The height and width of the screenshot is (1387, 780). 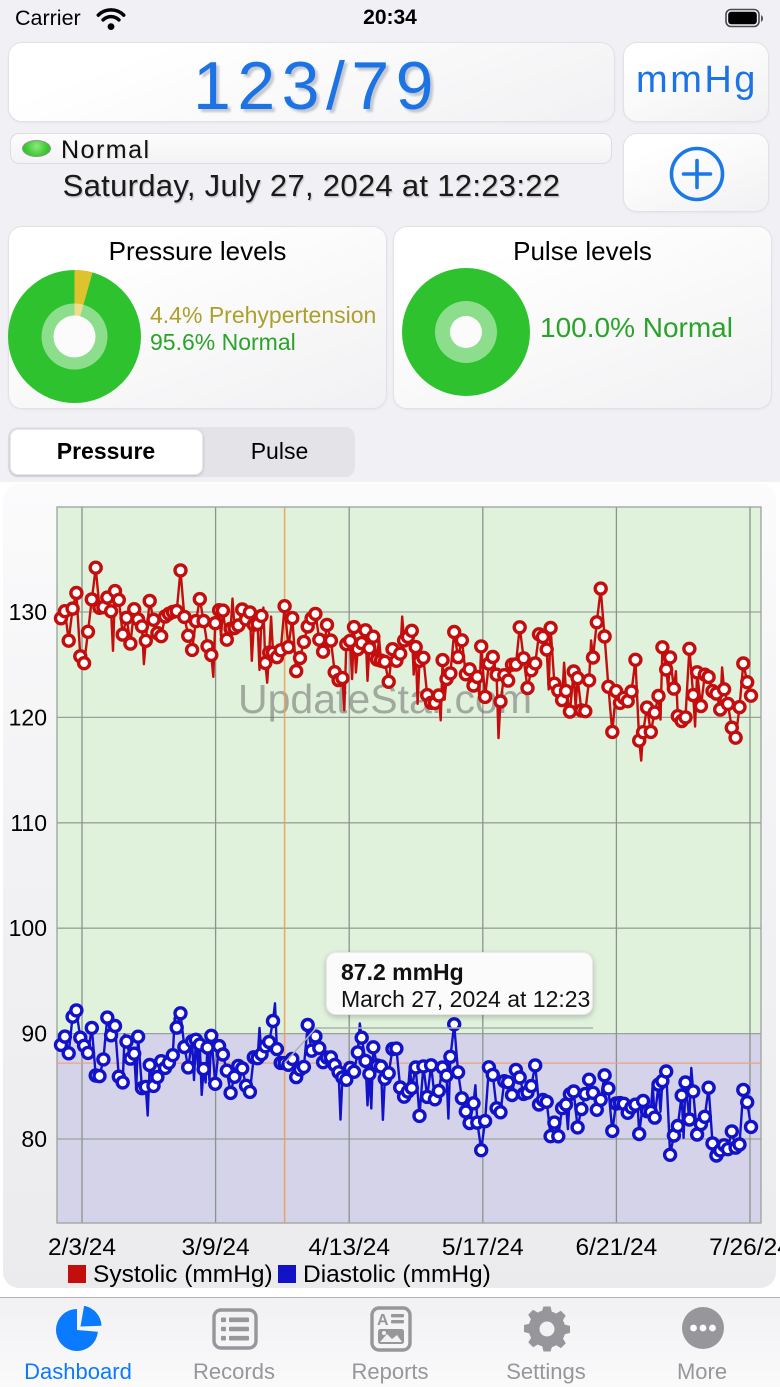 I want to click on svg-text: 7/26/24, so click(x=744, y=1247).